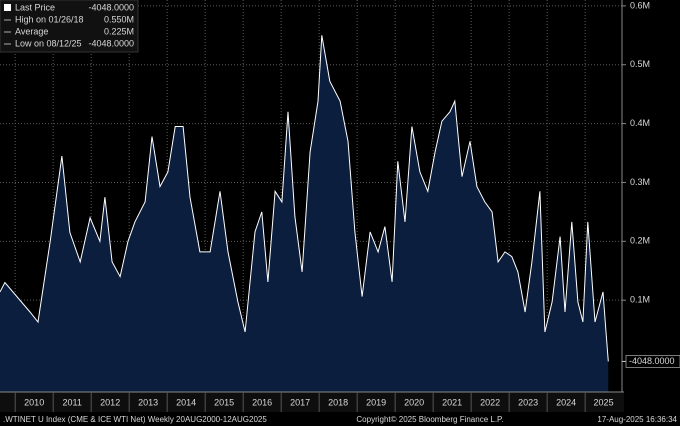 Image resolution: width=680 pixels, height=426 pixels. I want to click on x-axis-strip, so click(312, 402).